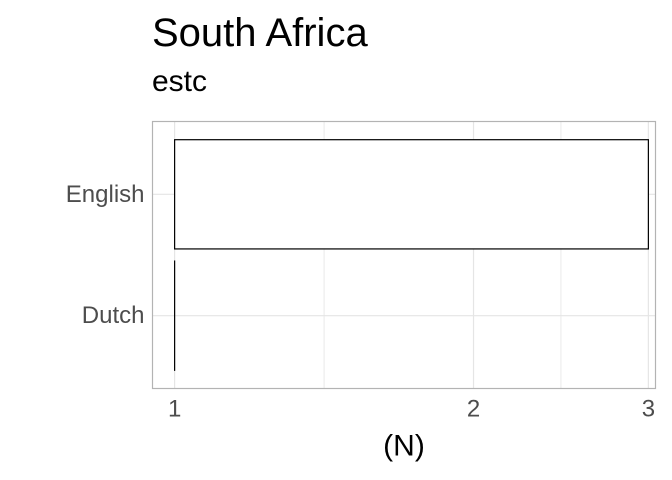 This screenshot has height=480, width=672. Describe the element at coordinates (180, 81) in the screenshot. I see `chart-subtitle: estc` at that location.